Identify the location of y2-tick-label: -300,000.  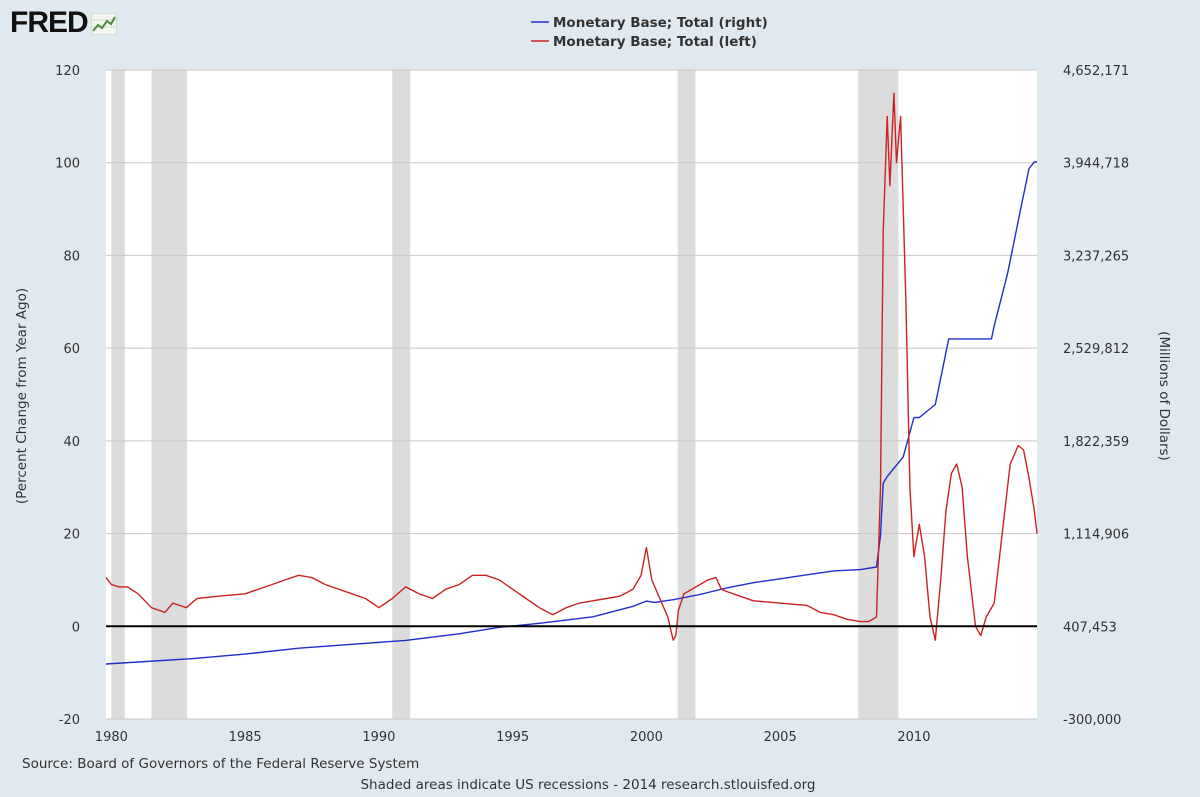
(1092, 720).